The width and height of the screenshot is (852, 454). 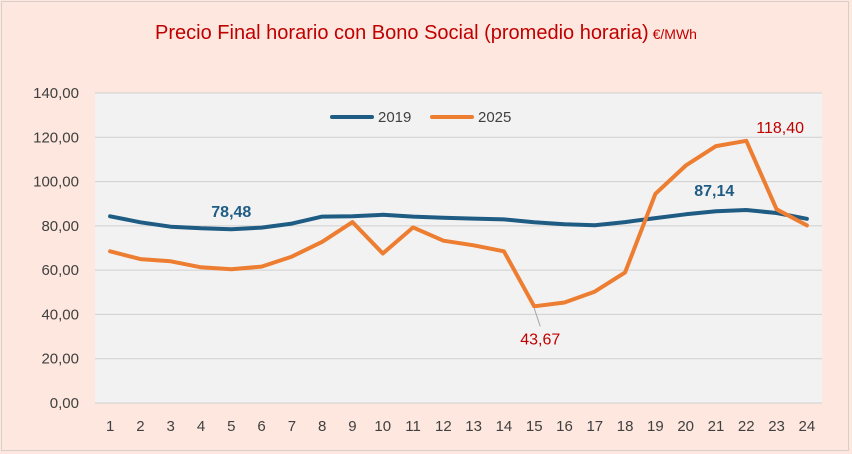 What do you see at coordinates (292, 426) in the screenshot?
I see `x-tick-label: 7` at bounding box center [292, 426].